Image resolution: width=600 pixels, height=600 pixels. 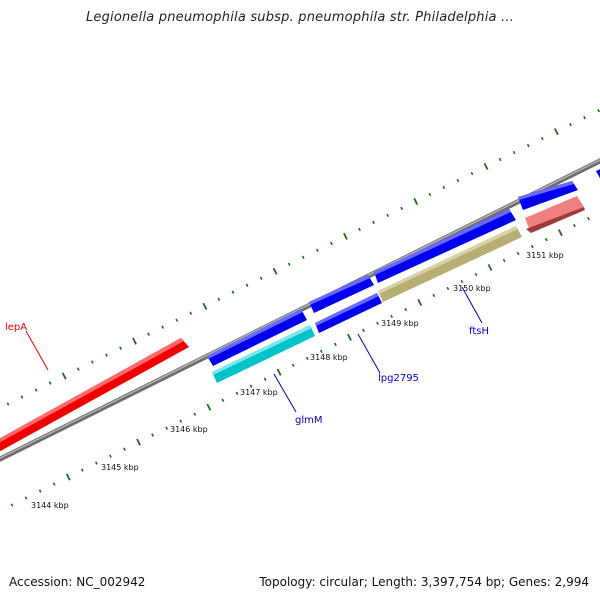 What do you see at coordinates (94, 396) in the screenshot?
I see `gene-lepA` at bounding box center [94, 396].